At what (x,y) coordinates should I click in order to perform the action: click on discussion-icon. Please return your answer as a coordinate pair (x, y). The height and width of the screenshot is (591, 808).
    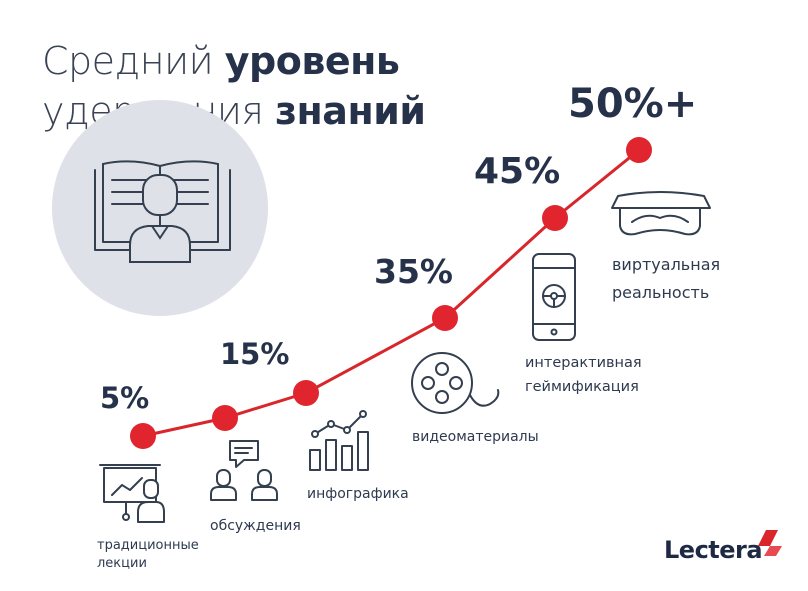
    Looking at the image, I should click on (244, 470).